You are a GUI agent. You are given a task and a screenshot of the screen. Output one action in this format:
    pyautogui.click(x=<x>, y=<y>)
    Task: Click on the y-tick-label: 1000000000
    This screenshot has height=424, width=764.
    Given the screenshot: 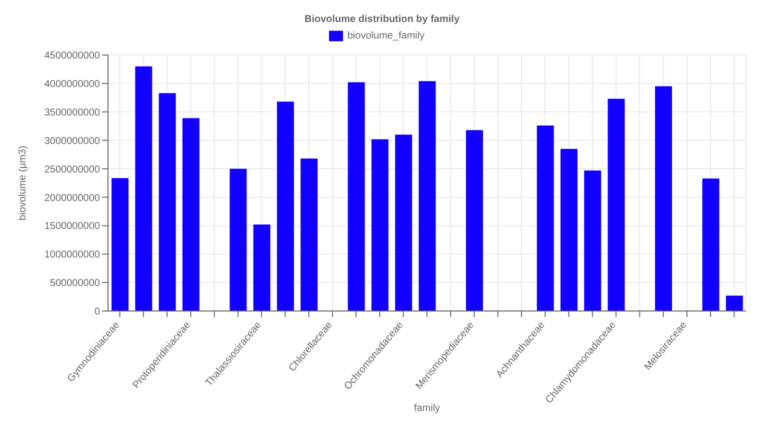 What is the action you would take?
    pyautogui.click(x=72, y=255)
    